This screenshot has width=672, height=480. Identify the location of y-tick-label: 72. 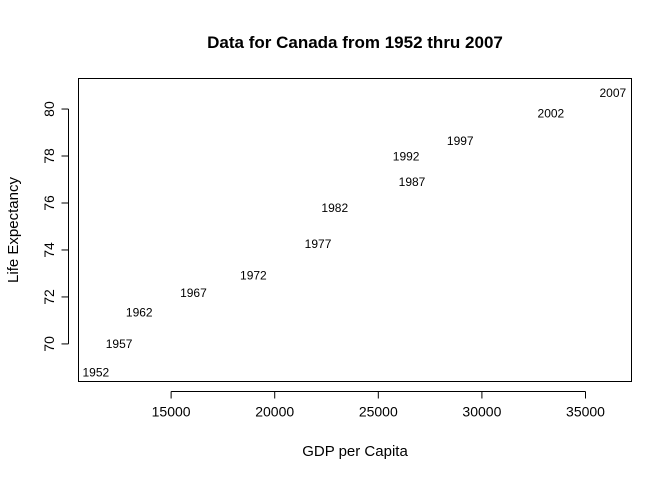
(49, 297).